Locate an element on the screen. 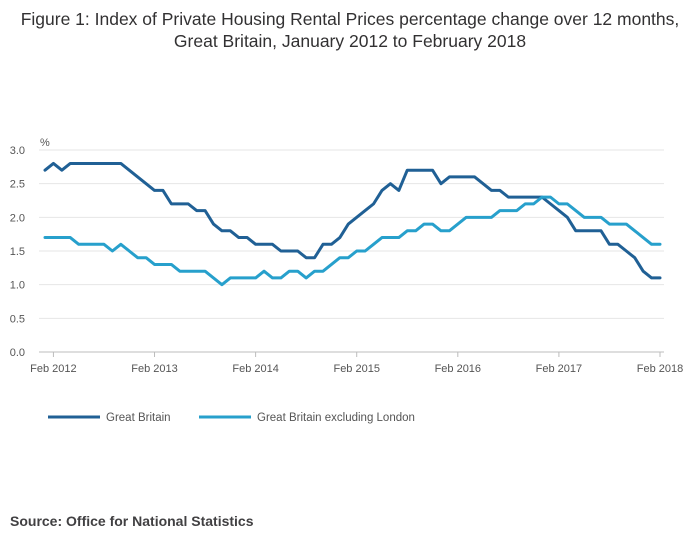 The height and width of the screenshot is (549, 700). y-unit-label: % is located at coordinates (45, 143).